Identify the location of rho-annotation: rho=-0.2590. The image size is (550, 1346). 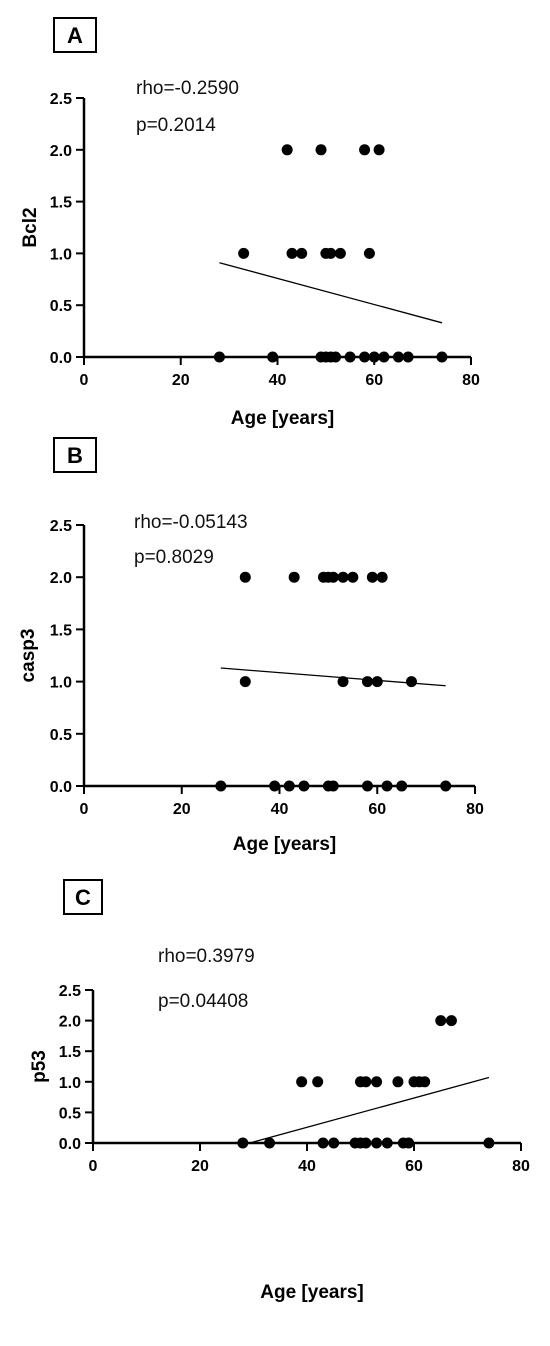
(187, 88).